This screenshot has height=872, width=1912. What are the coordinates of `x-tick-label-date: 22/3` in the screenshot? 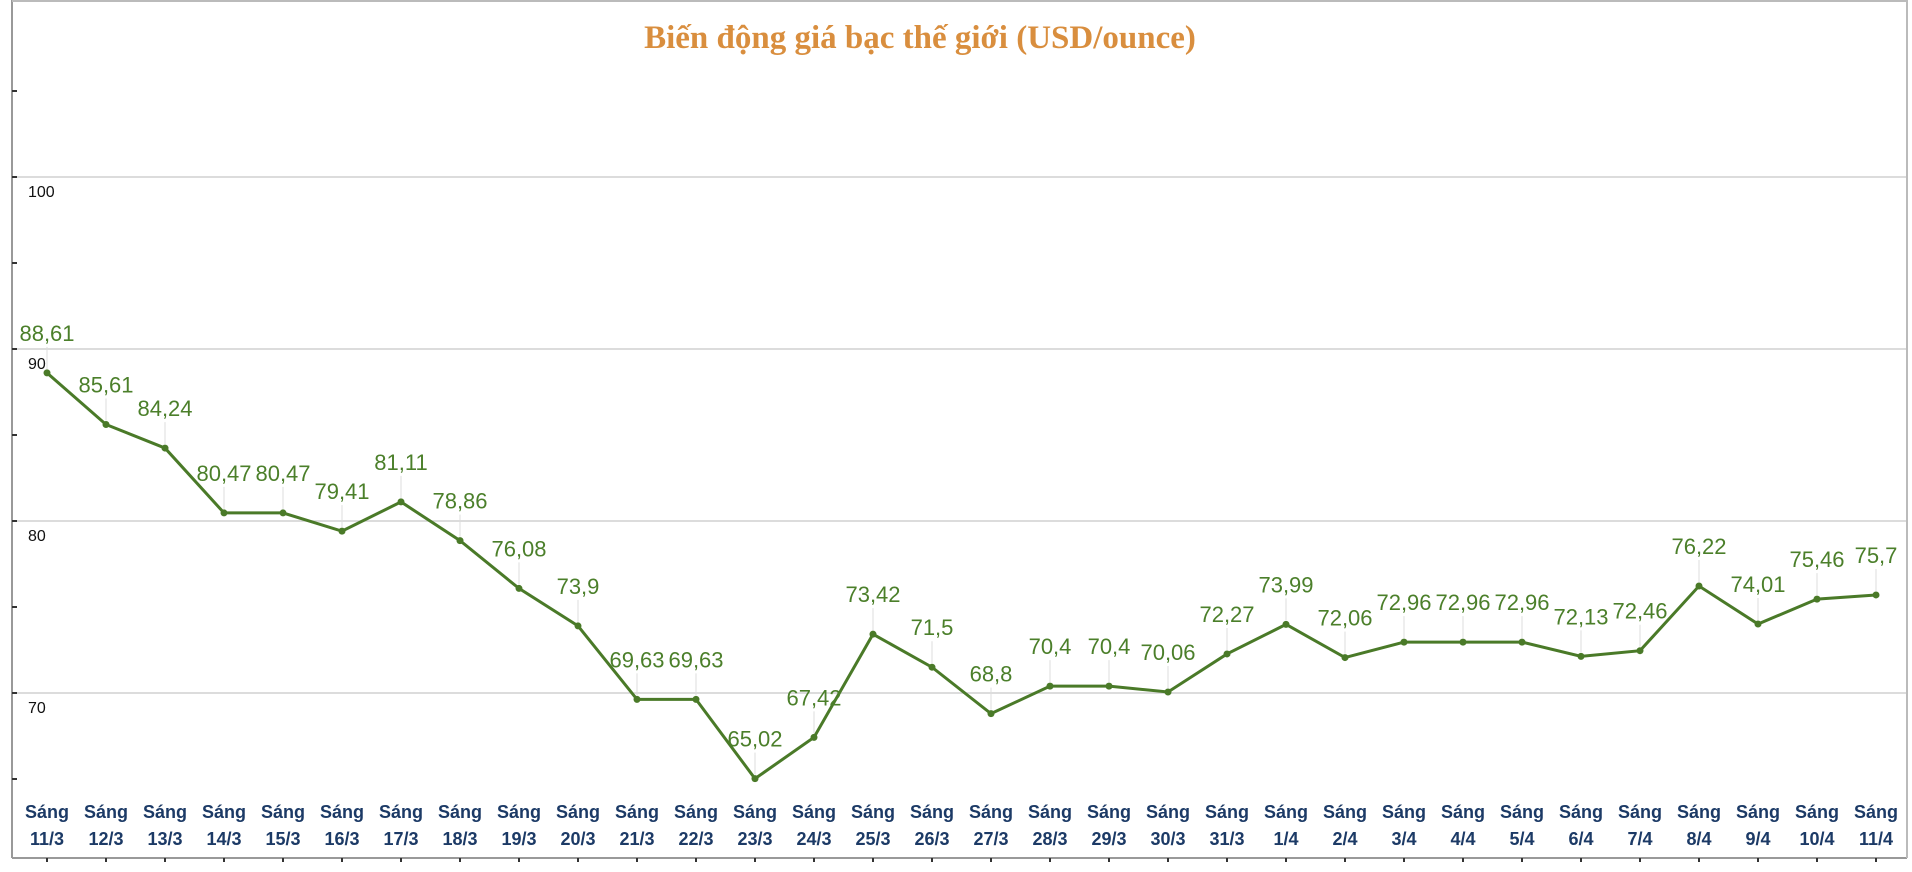 It's located at (695, 839).